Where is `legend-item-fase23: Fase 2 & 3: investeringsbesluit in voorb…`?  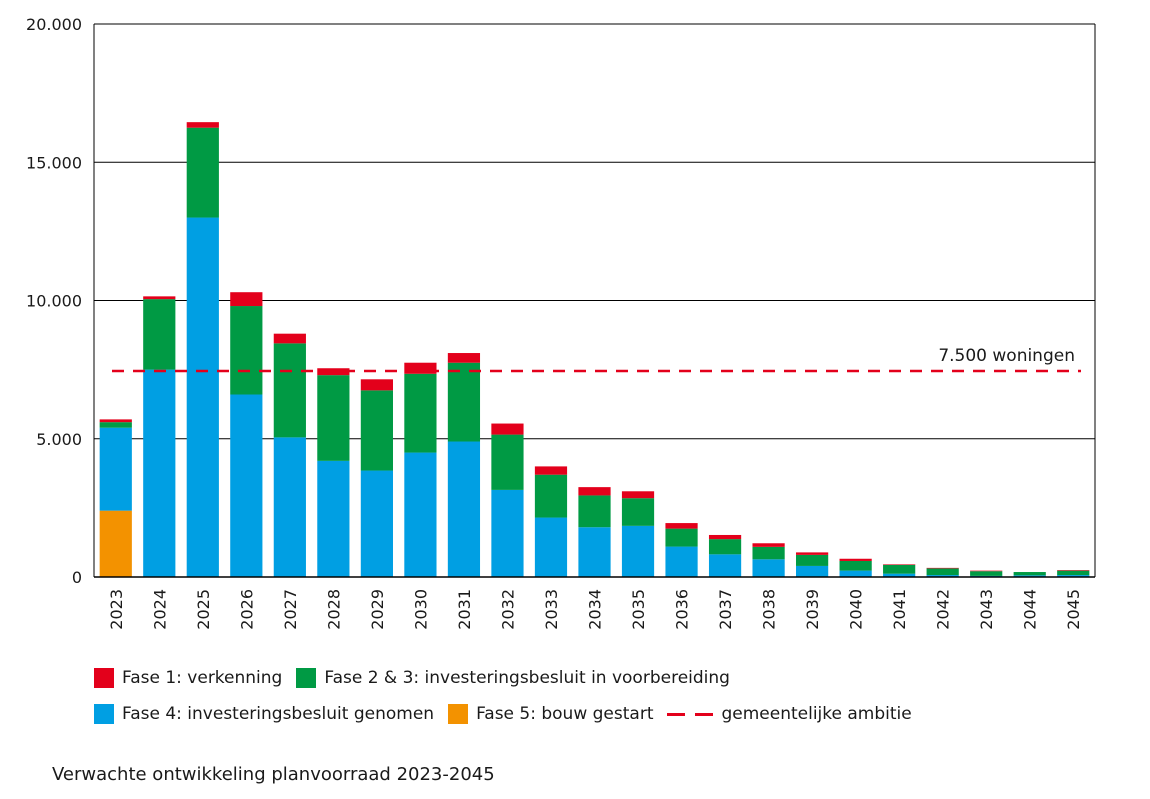 legend-item-fase23: Fase 2 & 3: investeringsbesluit in voorb… is located at coordinates (513, 678).